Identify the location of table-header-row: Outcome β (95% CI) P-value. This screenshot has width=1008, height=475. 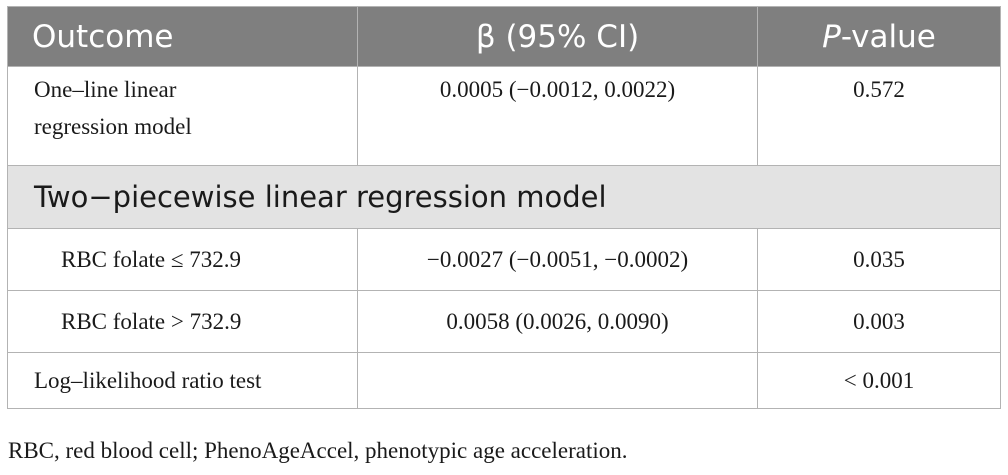
(504, 36).